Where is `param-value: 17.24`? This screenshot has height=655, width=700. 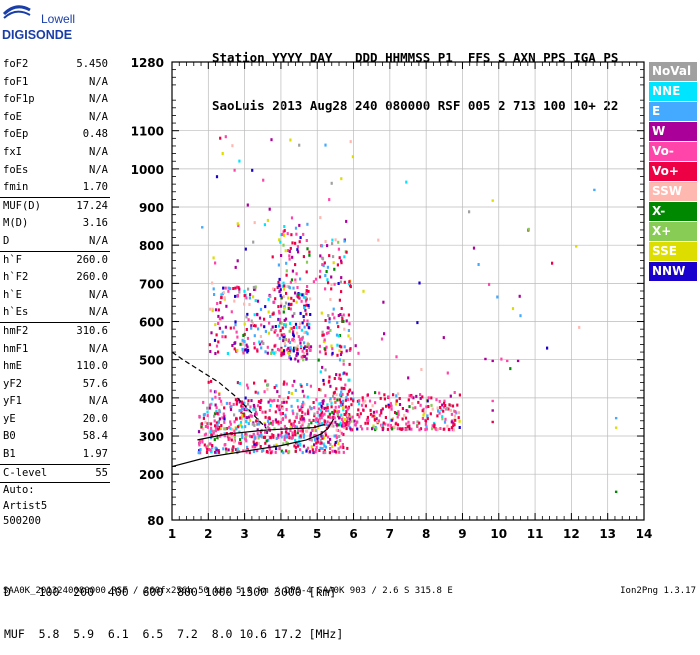 param-value: 17.24 is located at coordinates (92, 205).